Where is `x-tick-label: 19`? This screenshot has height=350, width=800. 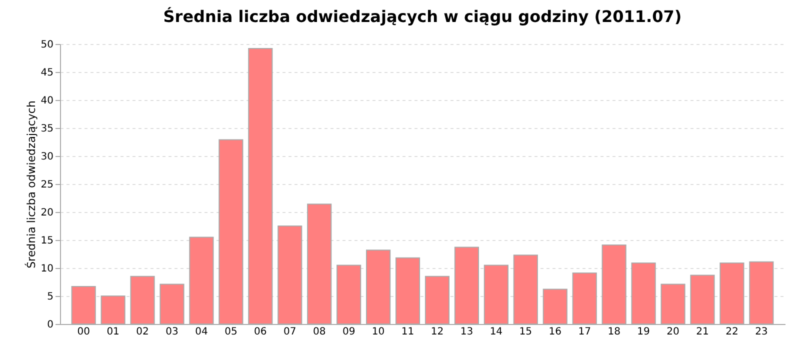
x-tick-label: 19 is located at coordinates (643, 332).